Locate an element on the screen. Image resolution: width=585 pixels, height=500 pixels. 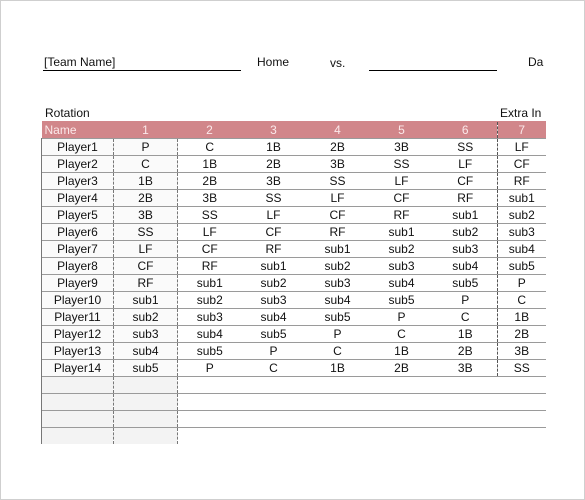
player-name-cell: Player1 is located at coordinates (77, 147).